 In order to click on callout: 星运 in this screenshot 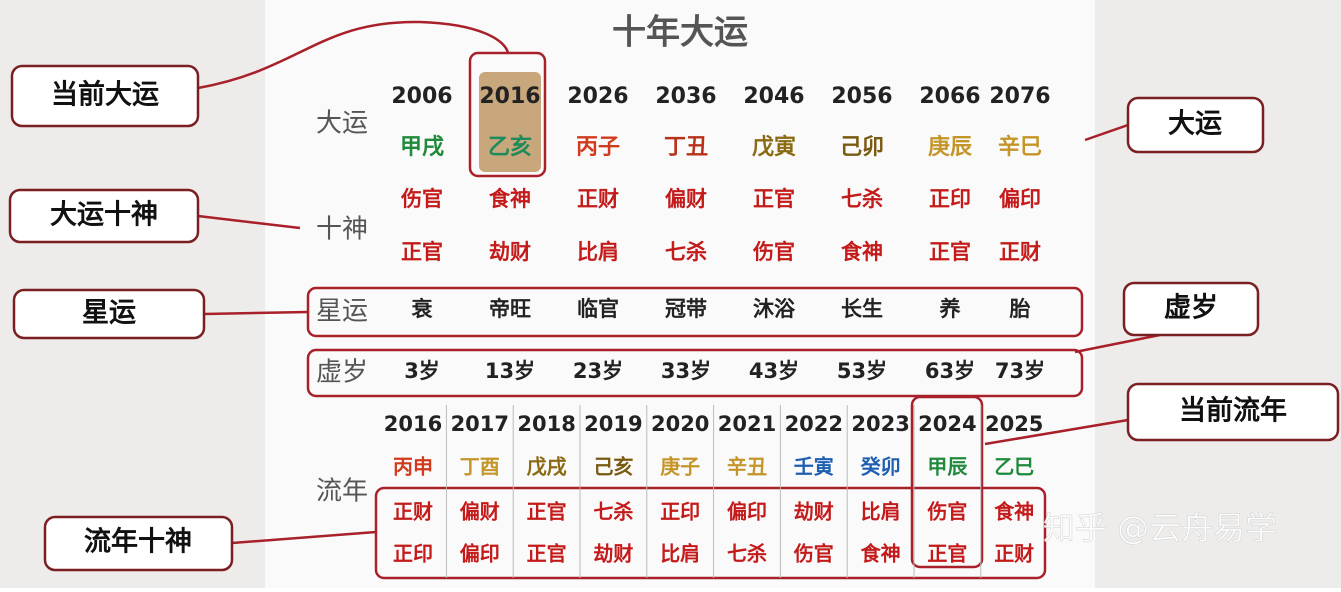, I will do `click(109, 313)`.